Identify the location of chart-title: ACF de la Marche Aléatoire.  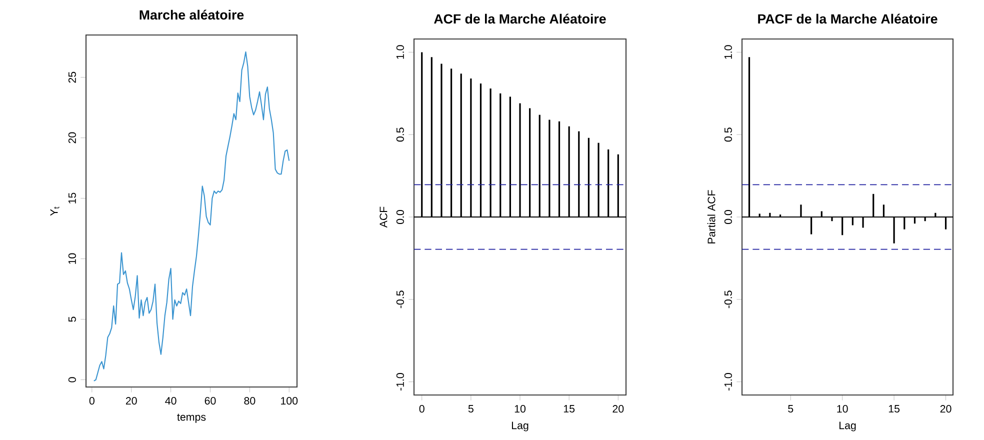
(520, 19).